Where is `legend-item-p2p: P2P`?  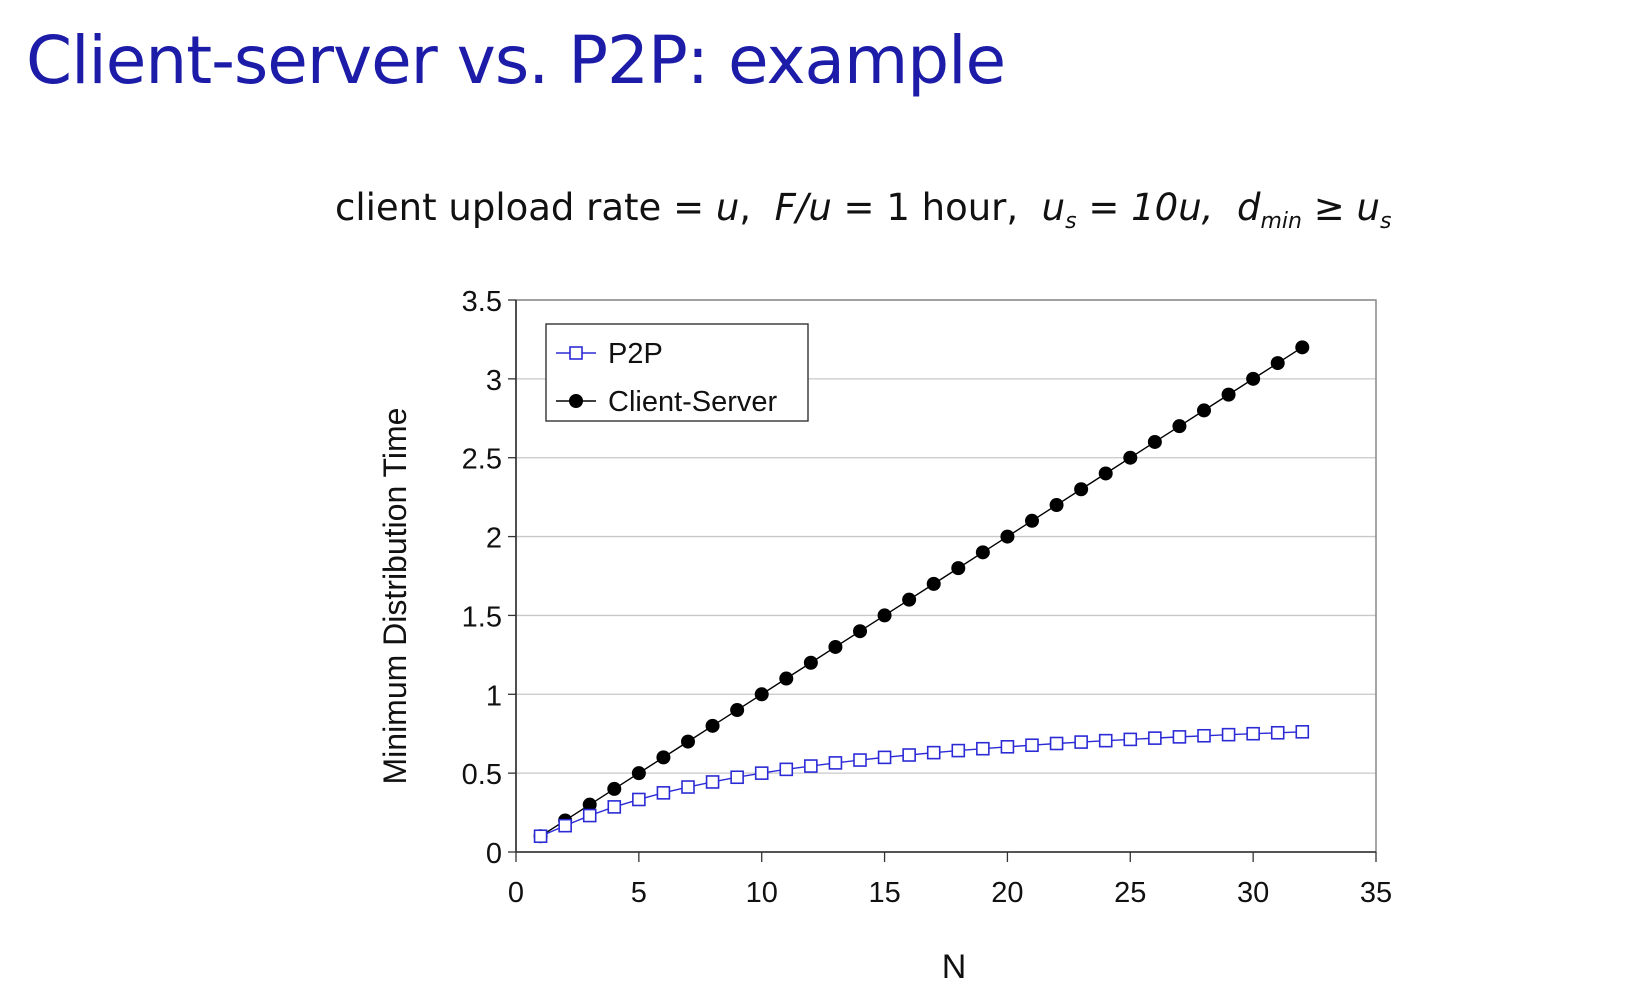
legend-item-p2p: P2P is located at coordinates (609, 354).